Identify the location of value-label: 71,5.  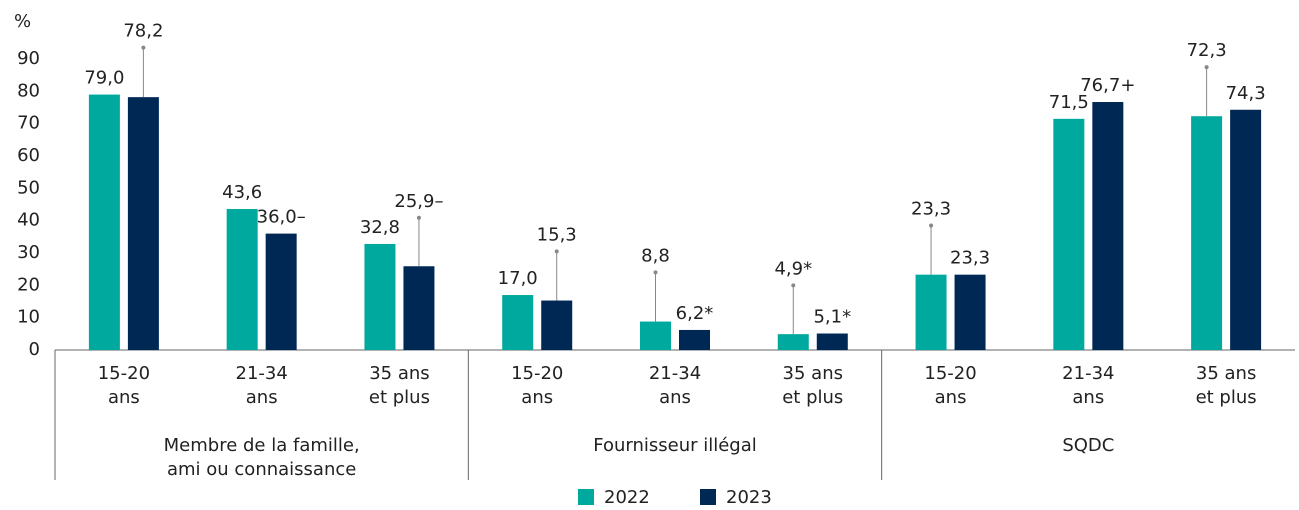
(1069, 102).